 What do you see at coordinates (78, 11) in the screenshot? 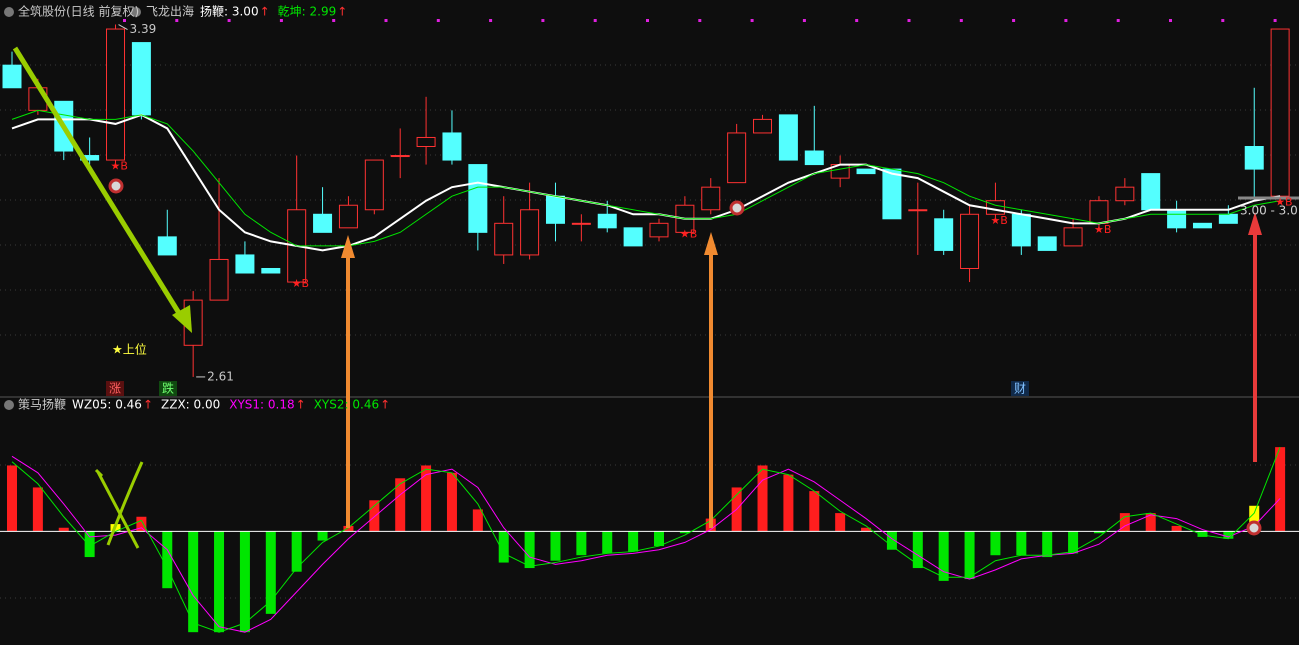
I see `chart-title: 全筑股份(日线 前复权)` at bounding box center [78, 11].